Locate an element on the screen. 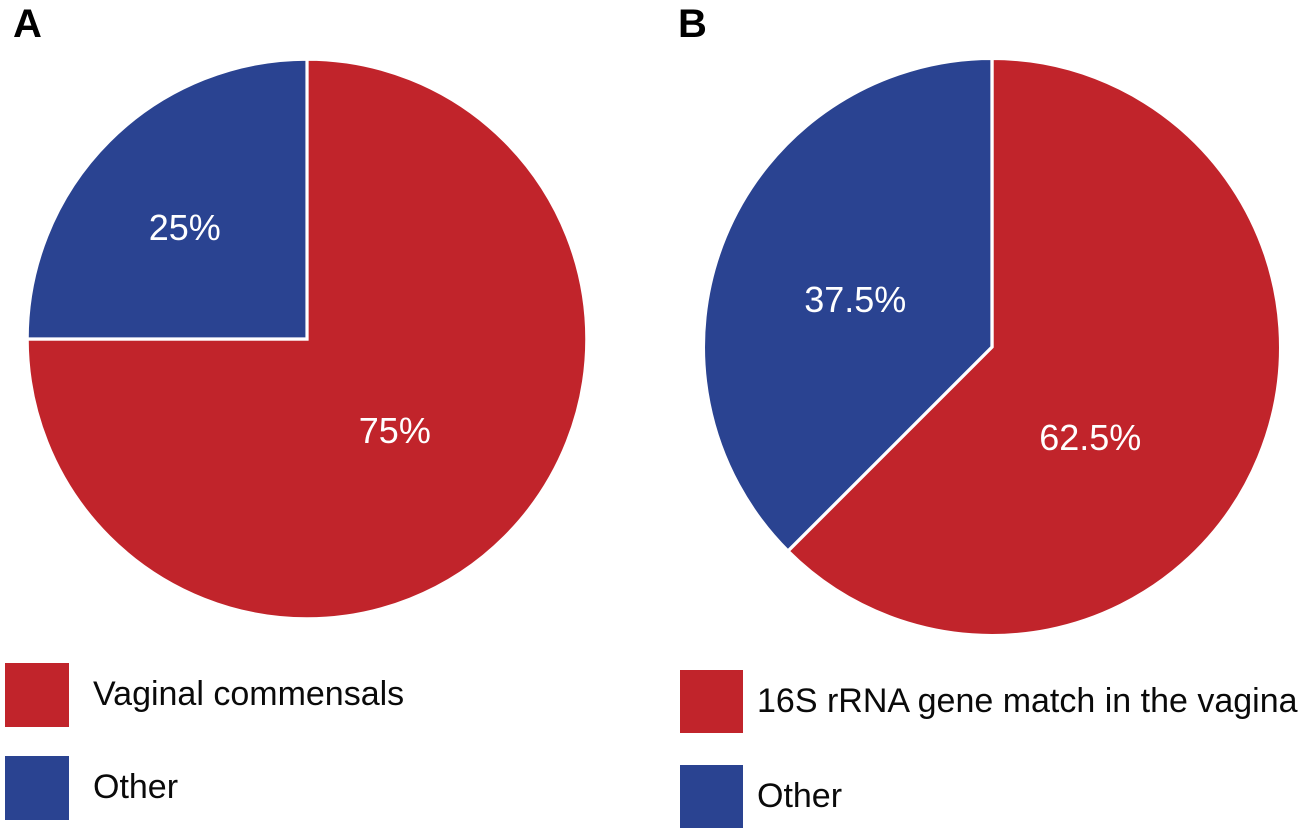 This screenshot has height=831, width=1298. panel-a-letter: A is located at coordinates (27, 24).